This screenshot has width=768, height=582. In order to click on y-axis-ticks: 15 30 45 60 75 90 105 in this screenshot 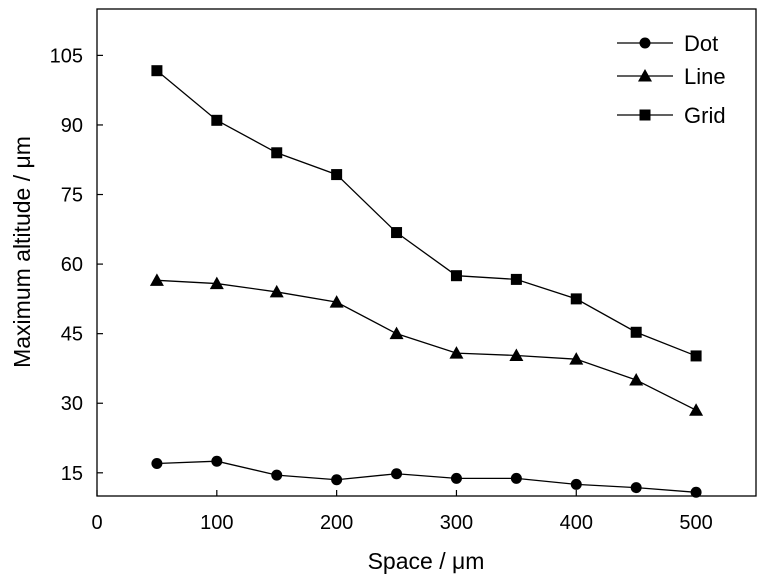, I will do `click(76, 265)`.